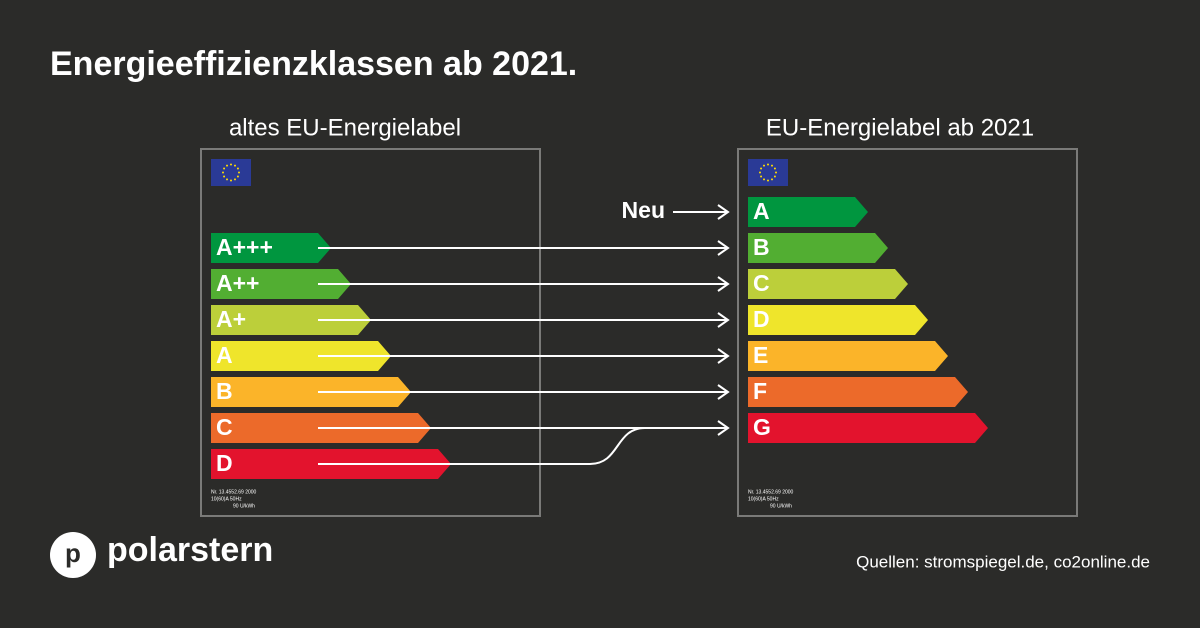 This screenshot has height=628, width=1200. What do you see at coordinates (760, 355) in the screenshot?
I see `class-label: E` at bounding box center [760, 355].